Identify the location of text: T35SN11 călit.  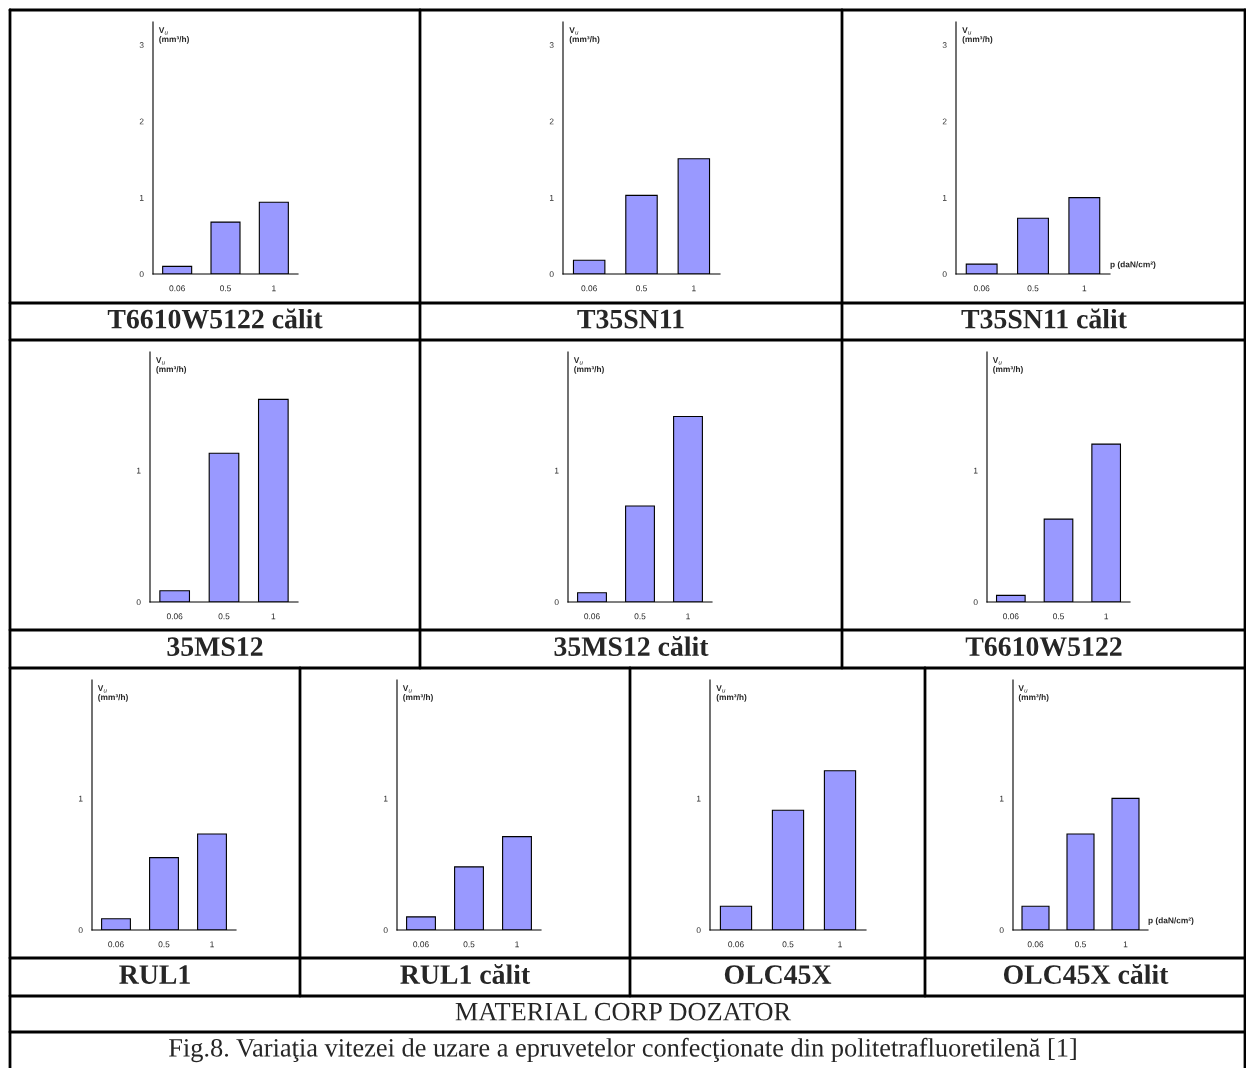
(1044, 318).